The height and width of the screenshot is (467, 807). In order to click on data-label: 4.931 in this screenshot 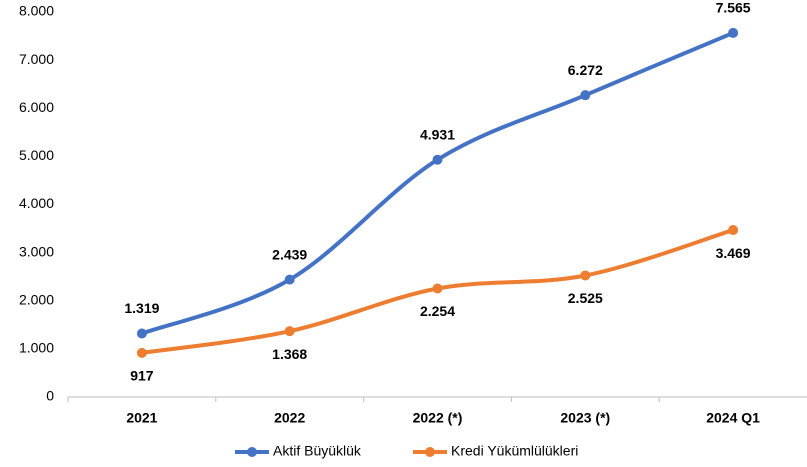, I will do `click(437, 134)`.